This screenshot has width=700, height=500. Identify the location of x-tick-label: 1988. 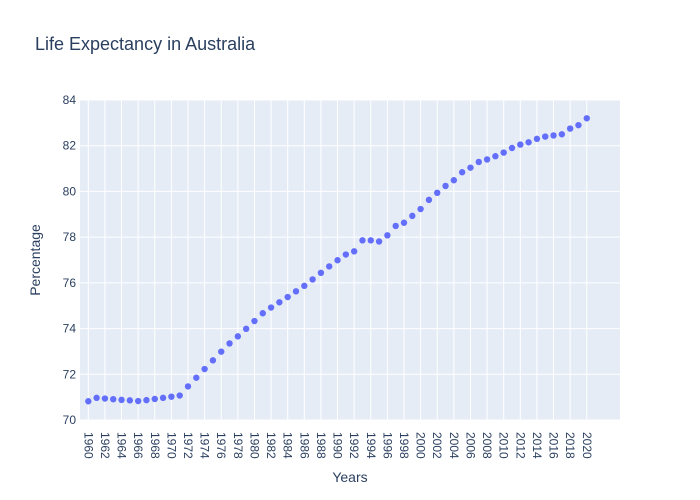
(321, 445).